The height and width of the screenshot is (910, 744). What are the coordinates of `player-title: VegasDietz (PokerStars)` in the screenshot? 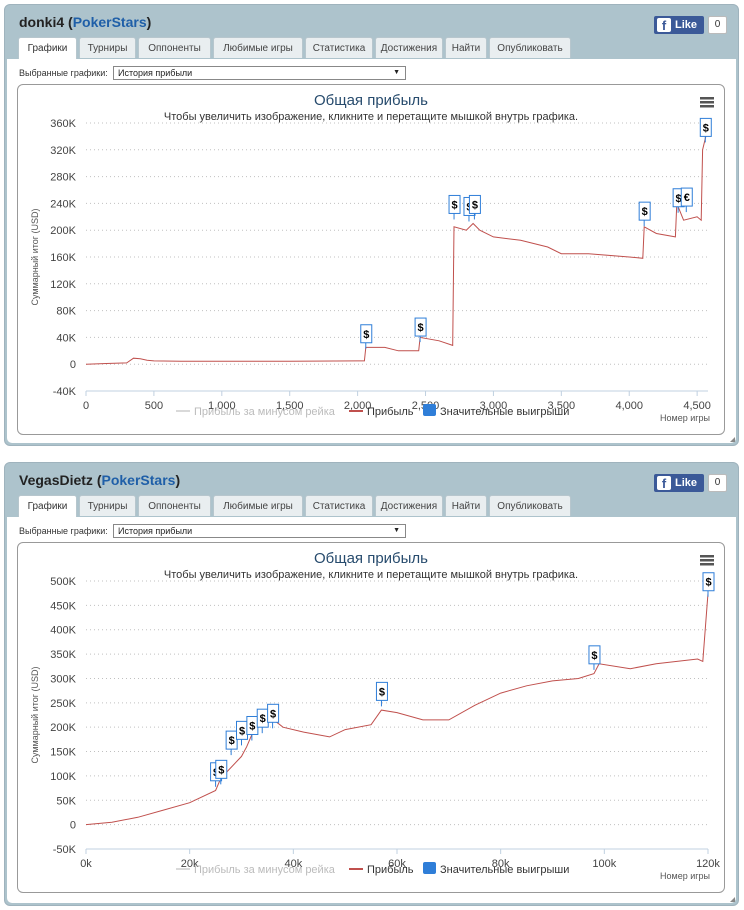 It's located at (100, 480).